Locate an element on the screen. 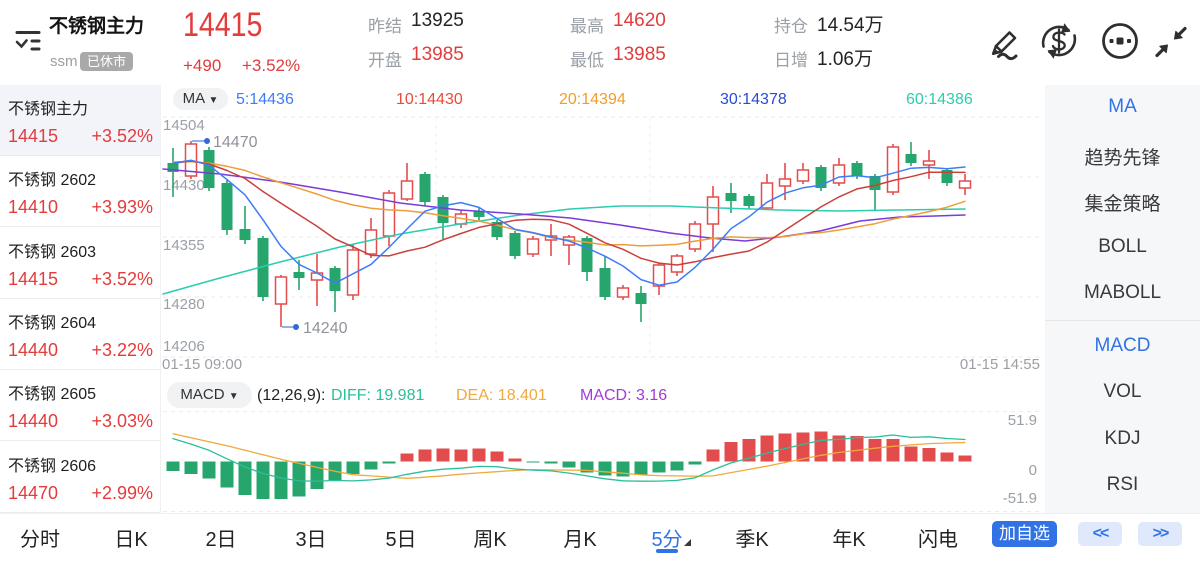 This screenshot has height=571, width=1200. svg-text: 14470 is located at coordinates (235, 142).